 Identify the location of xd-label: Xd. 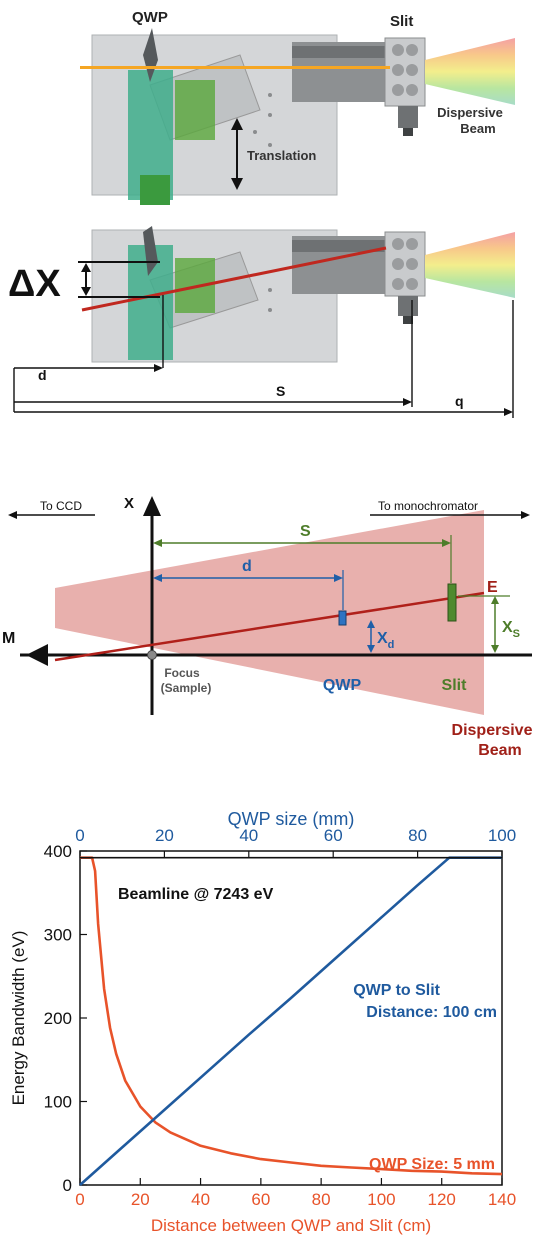
(385, 640).